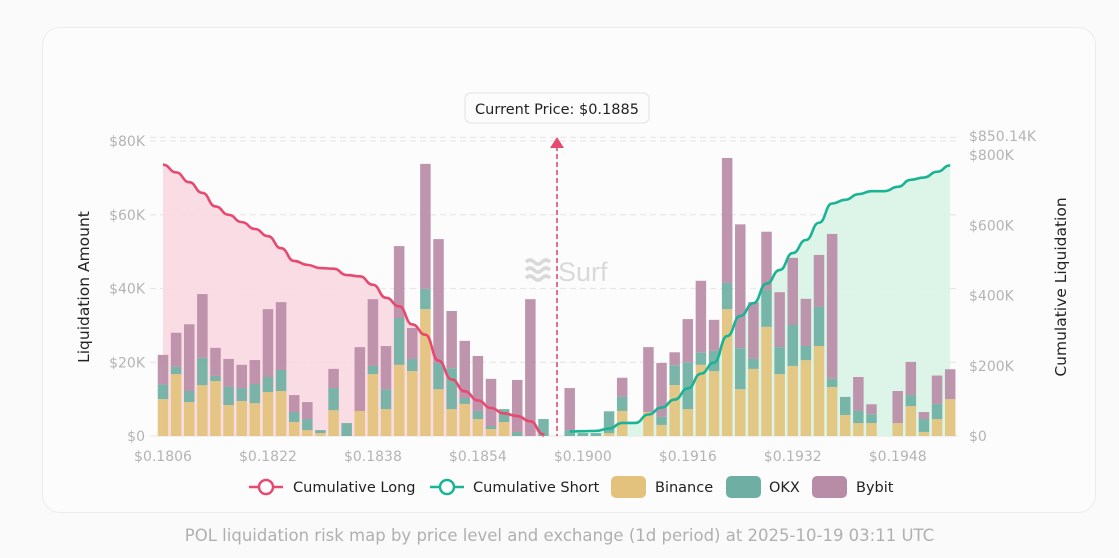  I want to click on legend-item-cumulative-short: Cumulative Short, so click(515, 487).